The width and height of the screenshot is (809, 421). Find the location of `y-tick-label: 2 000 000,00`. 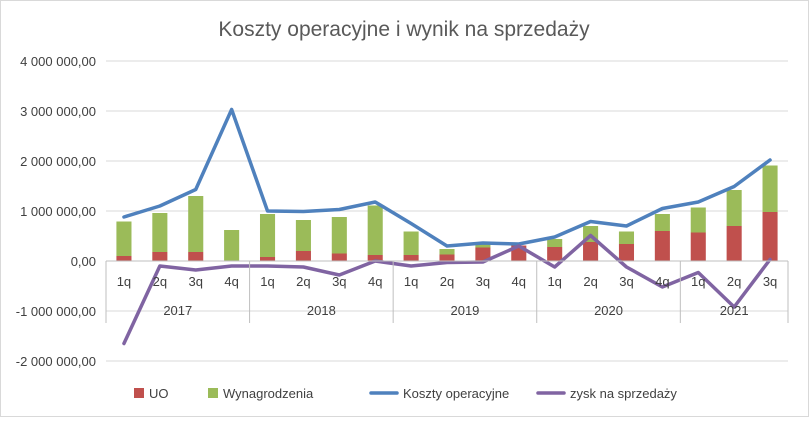

y-tick-label: 2 000 000,00 is located at coordinates (58, 161).